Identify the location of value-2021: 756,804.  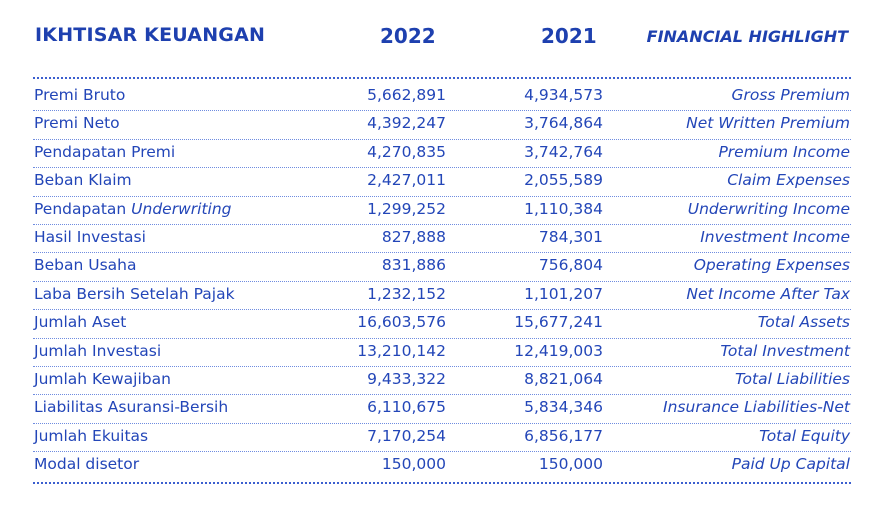
(570, 265).